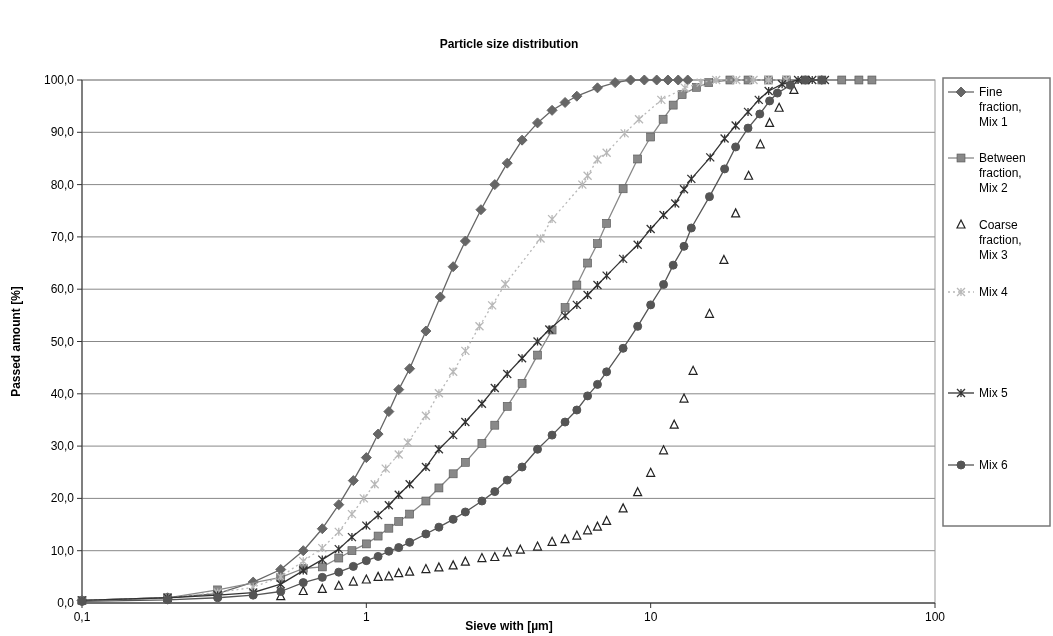 Image resolution: width=1053 pixels, height=636 pixels. Describe the element at coordinates (62, 393) in the screenshot. I see `y-tick-label: 40,0` at that location.